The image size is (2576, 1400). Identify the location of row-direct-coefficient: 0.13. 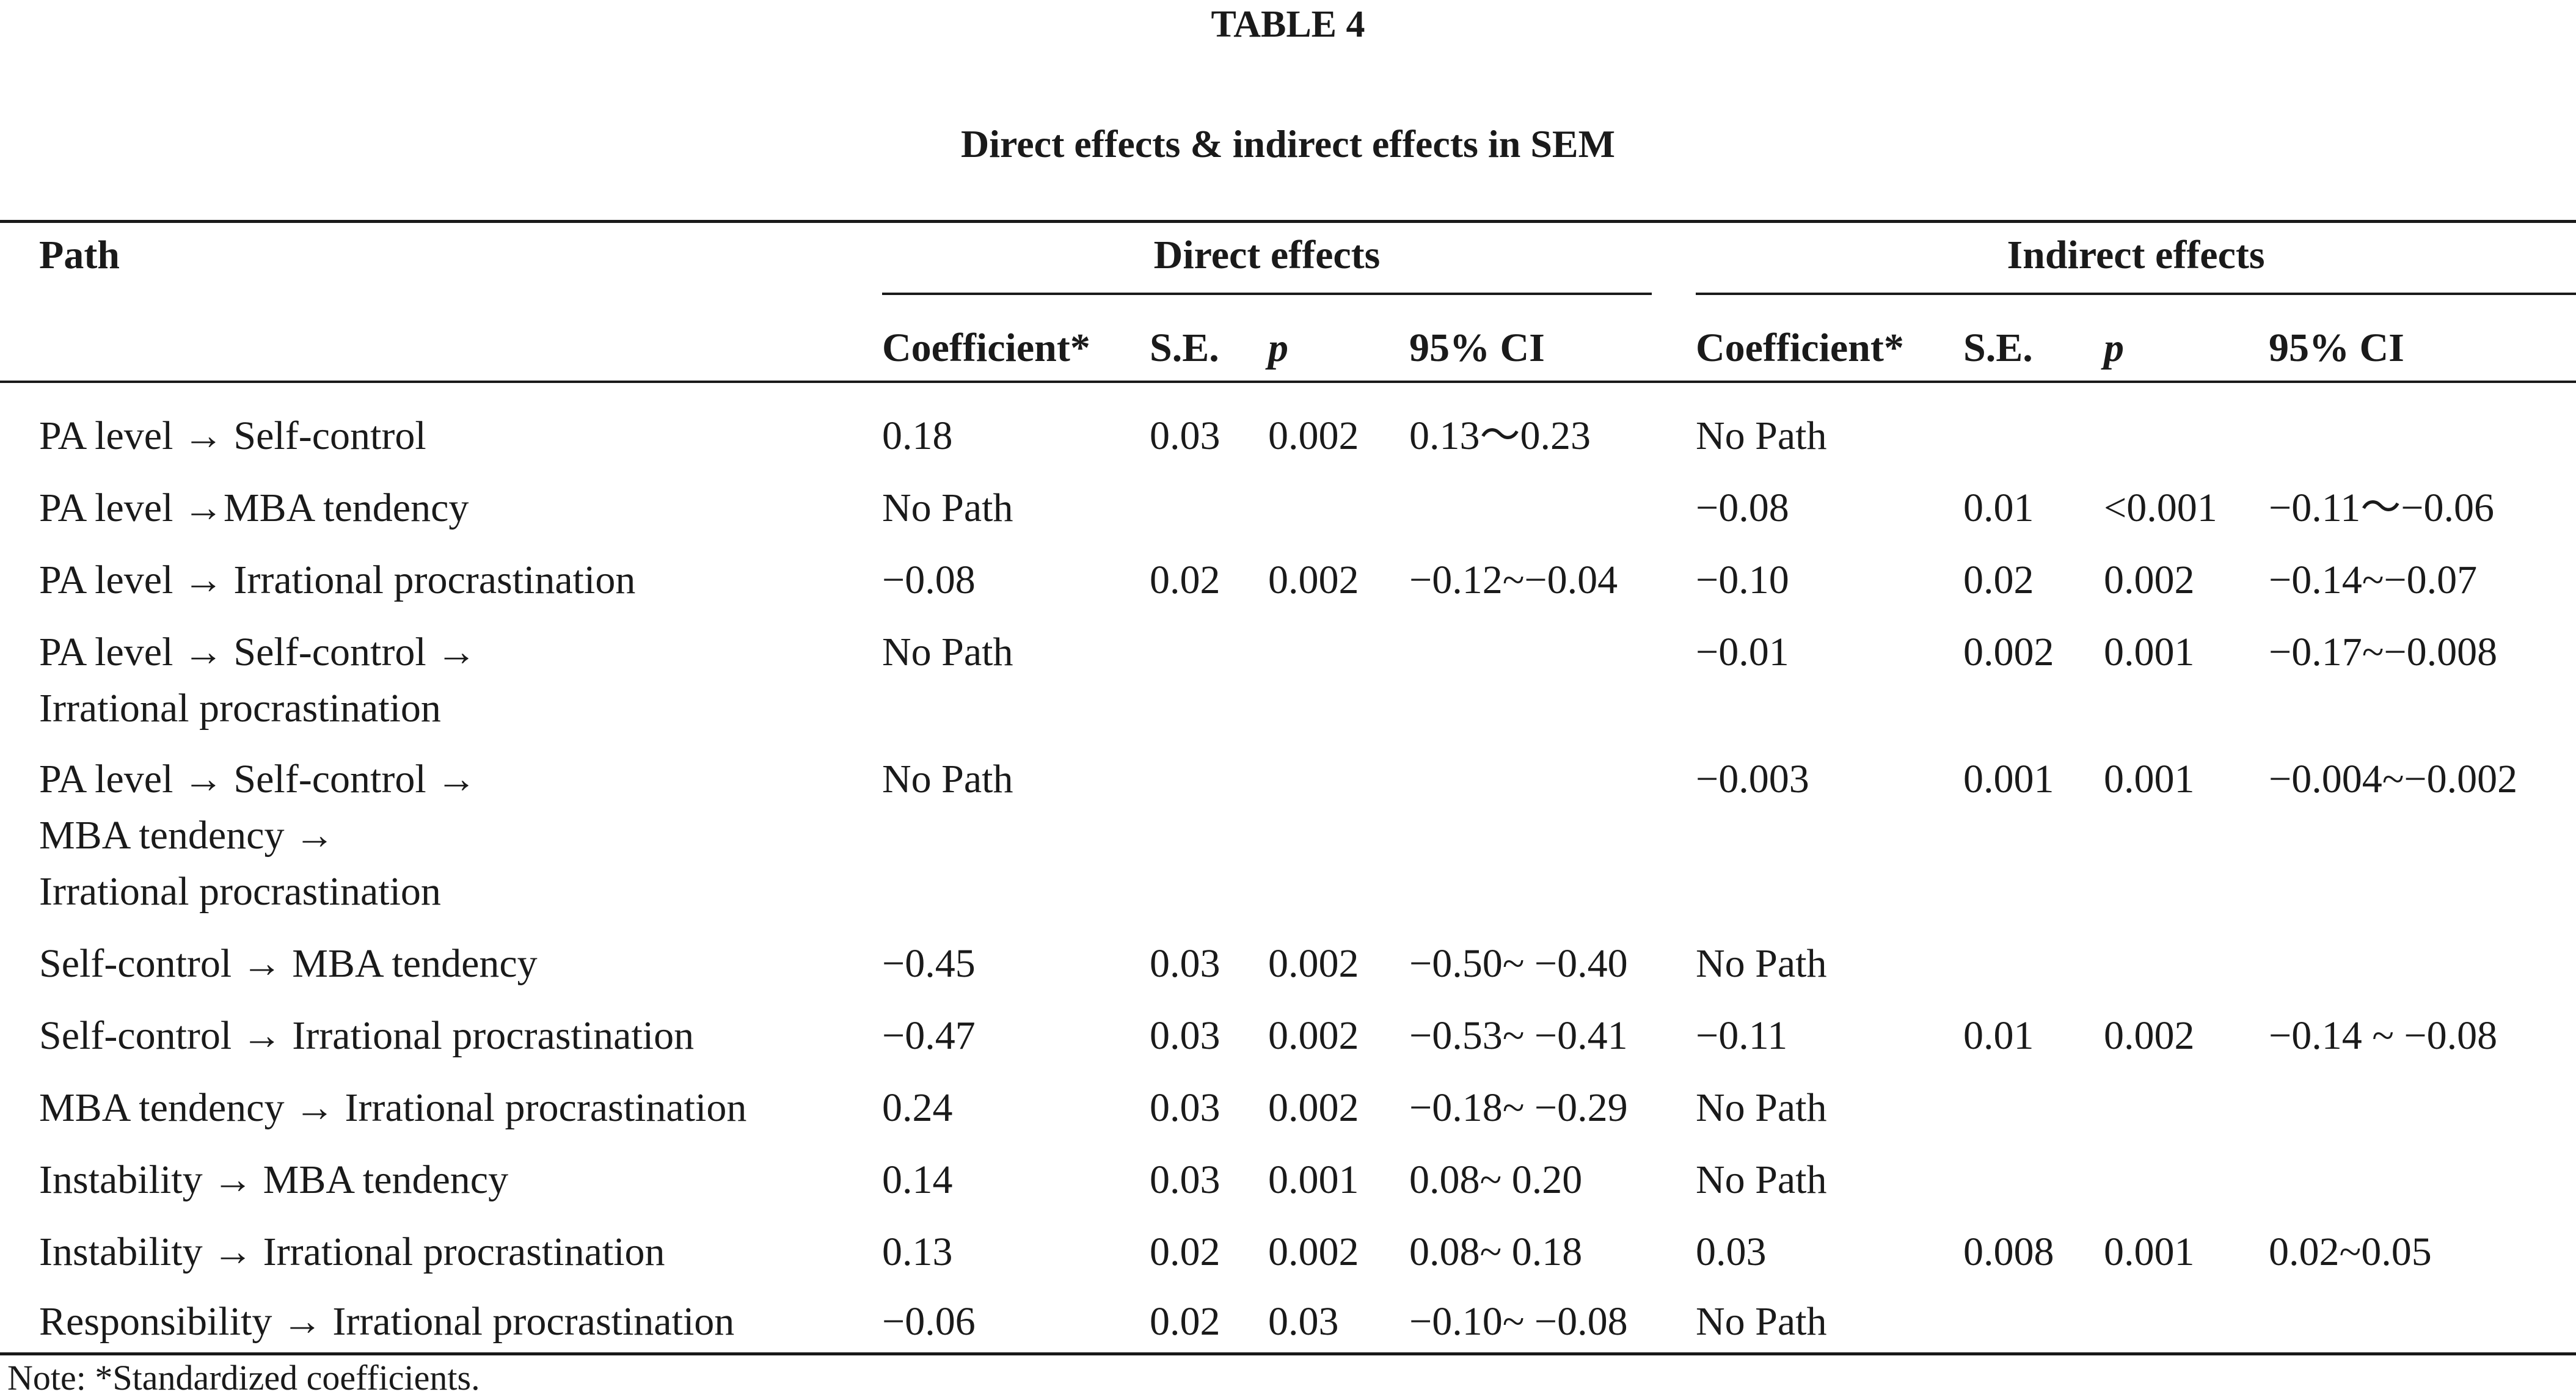
(917, 1252).